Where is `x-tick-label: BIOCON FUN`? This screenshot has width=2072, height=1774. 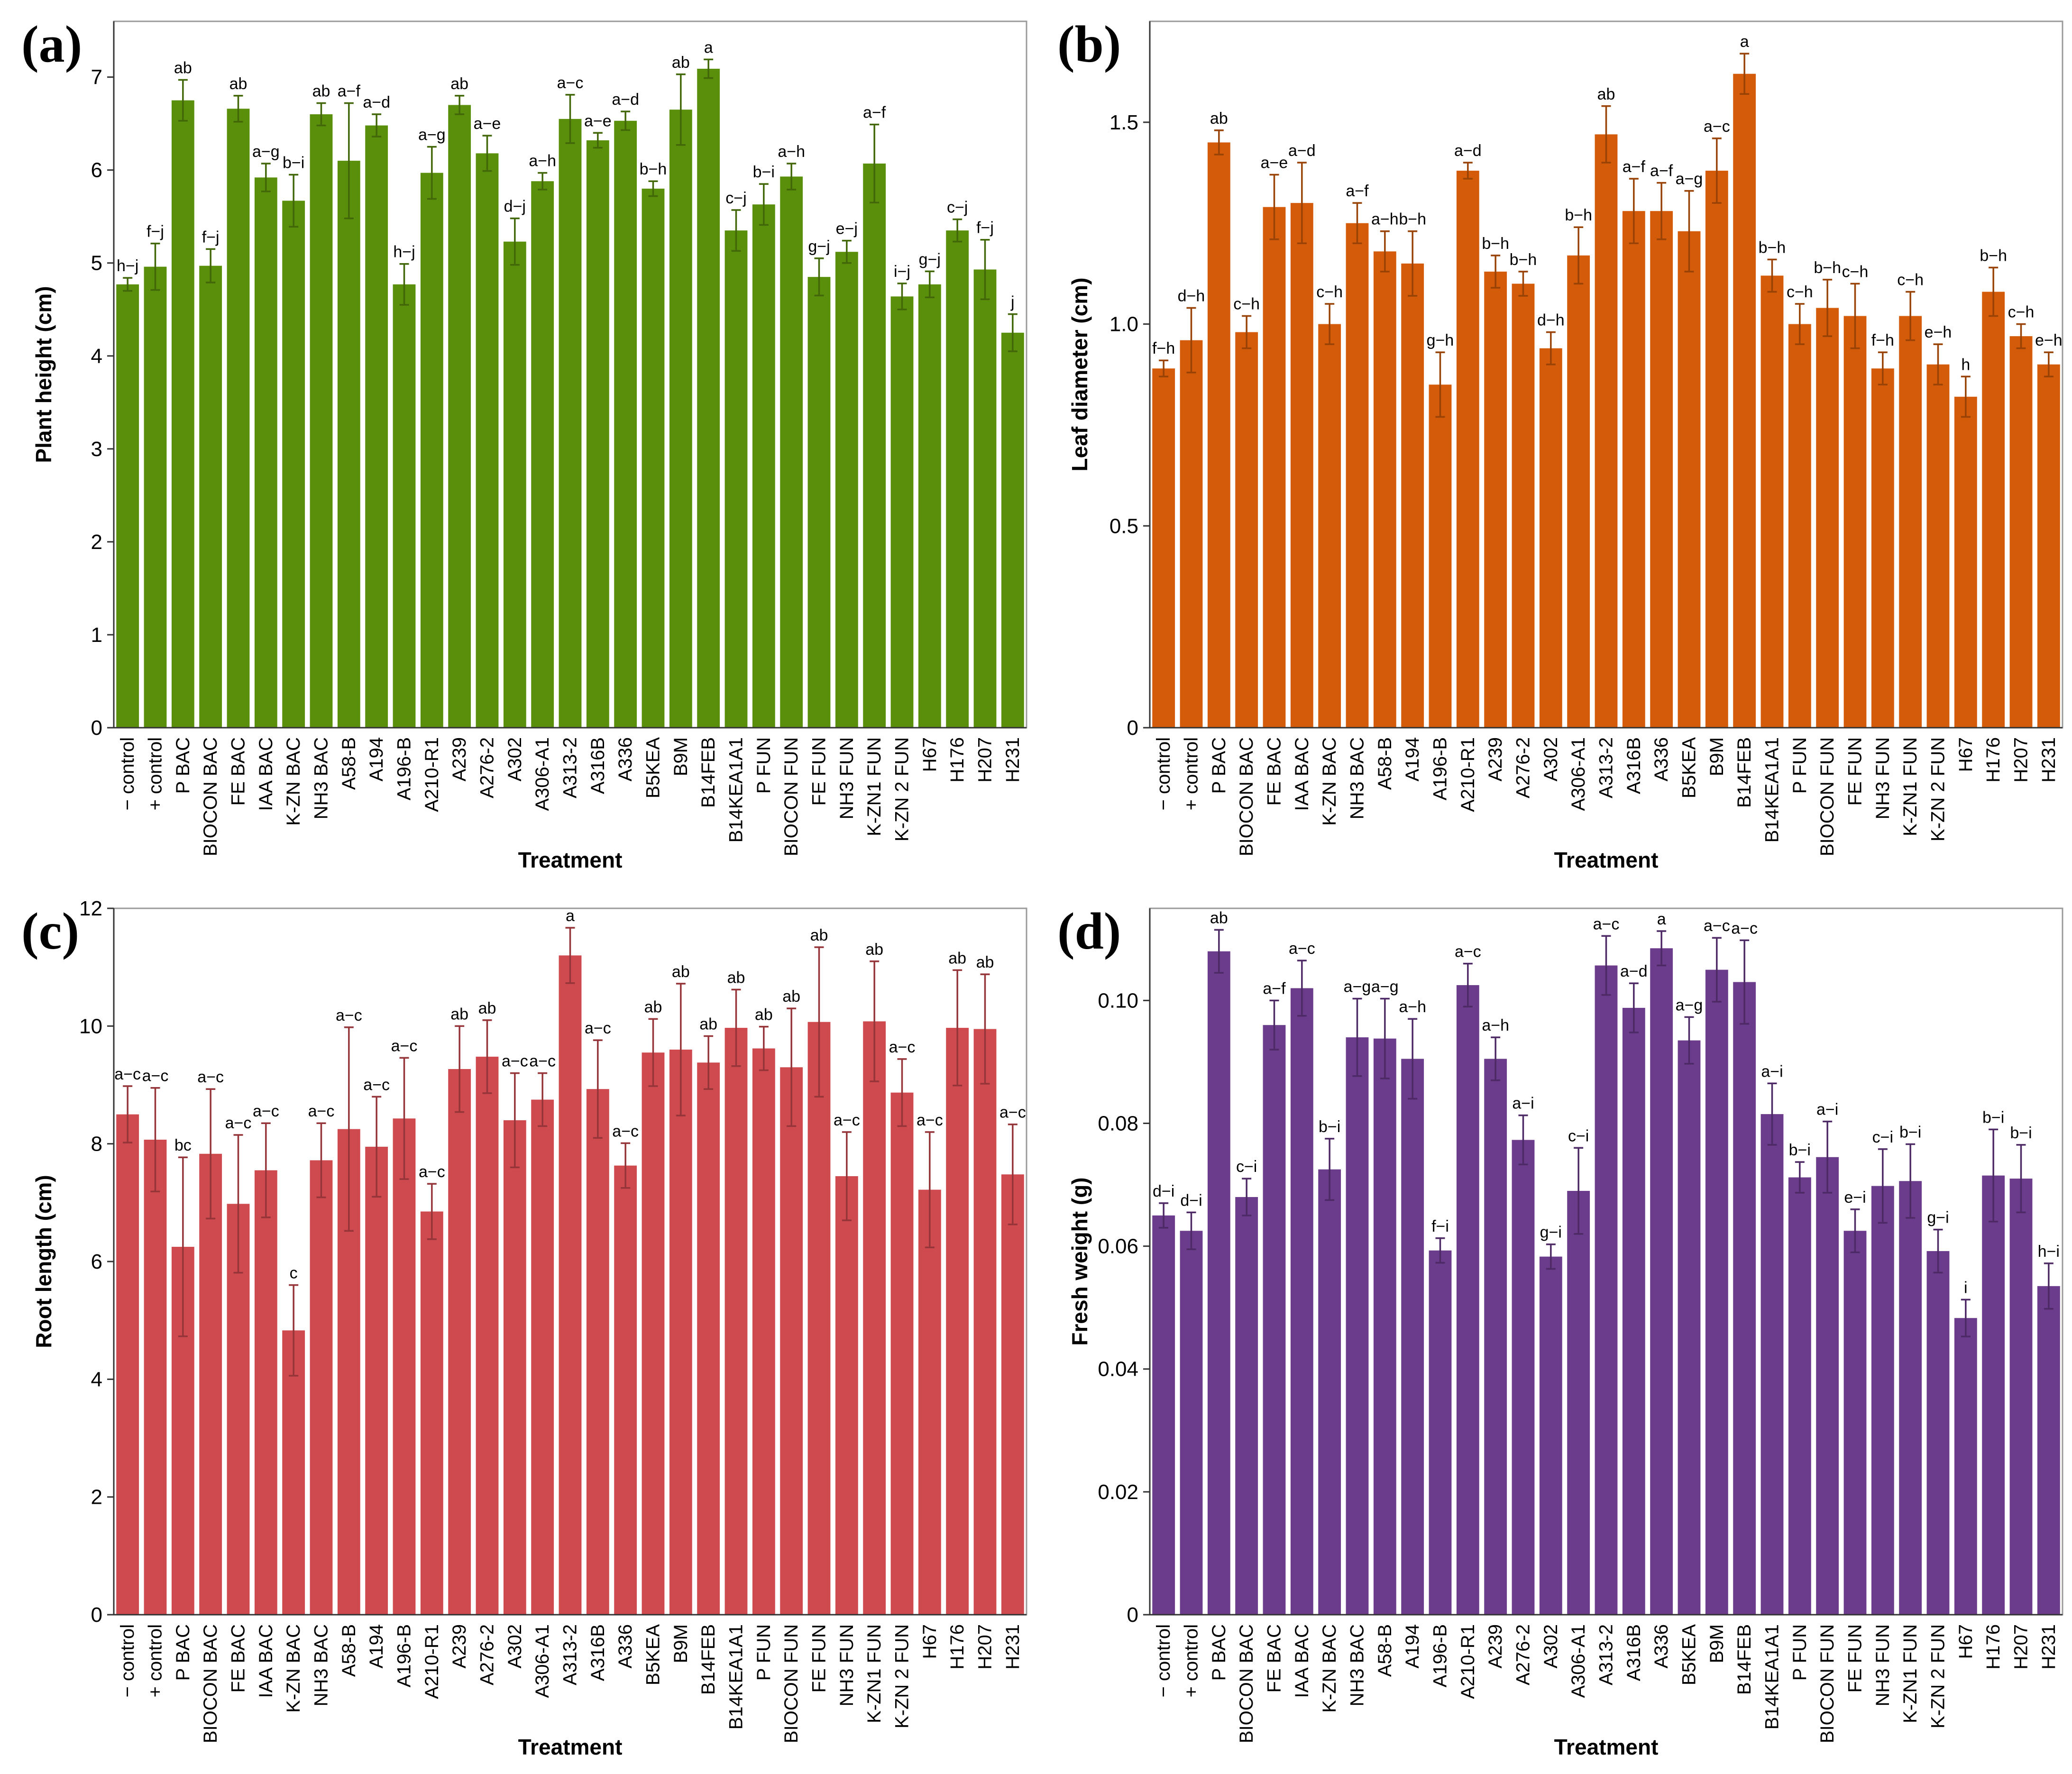
x-tick-label: BIOCON FUN is located at coordinates (791, 797).